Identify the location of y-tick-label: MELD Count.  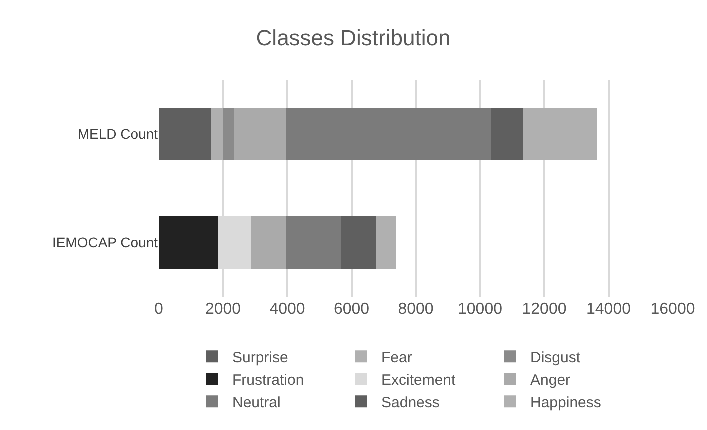
(118, 134).